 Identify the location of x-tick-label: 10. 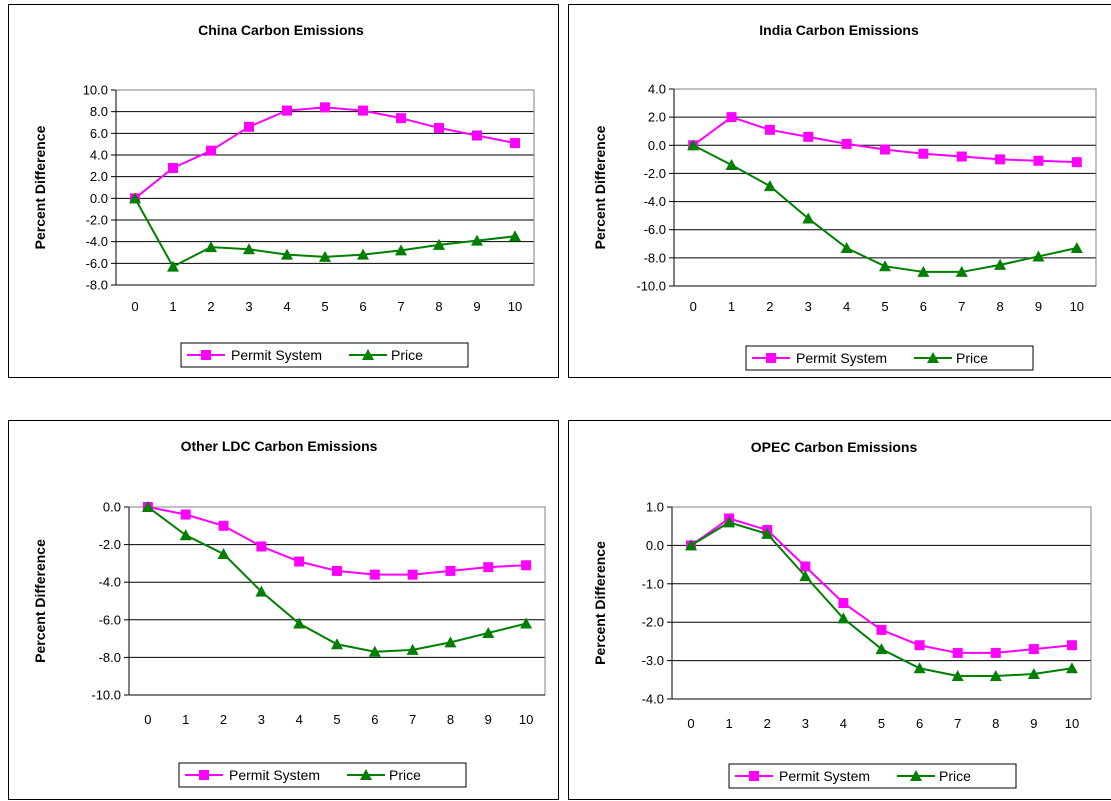
(526, 719).